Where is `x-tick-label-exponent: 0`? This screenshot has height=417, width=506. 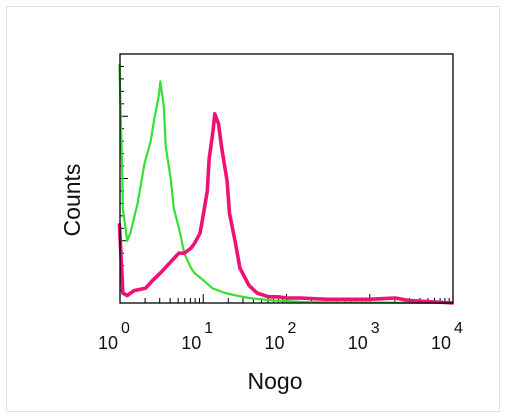
x-tick-label-exponent: 0 is located at coordinates (125, 328).